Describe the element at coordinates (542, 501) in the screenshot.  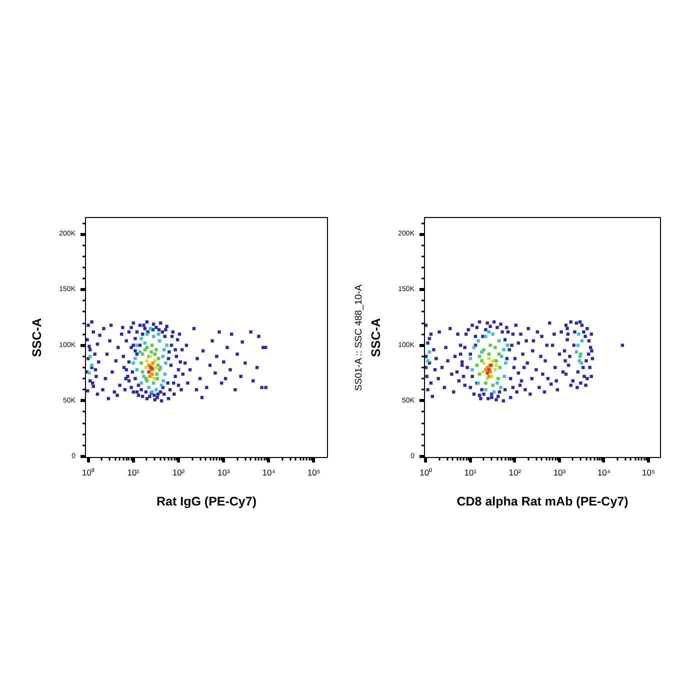
I see `x-axis-title: CD8 alpha Rat mAb (PE-Cy7)` at that location.